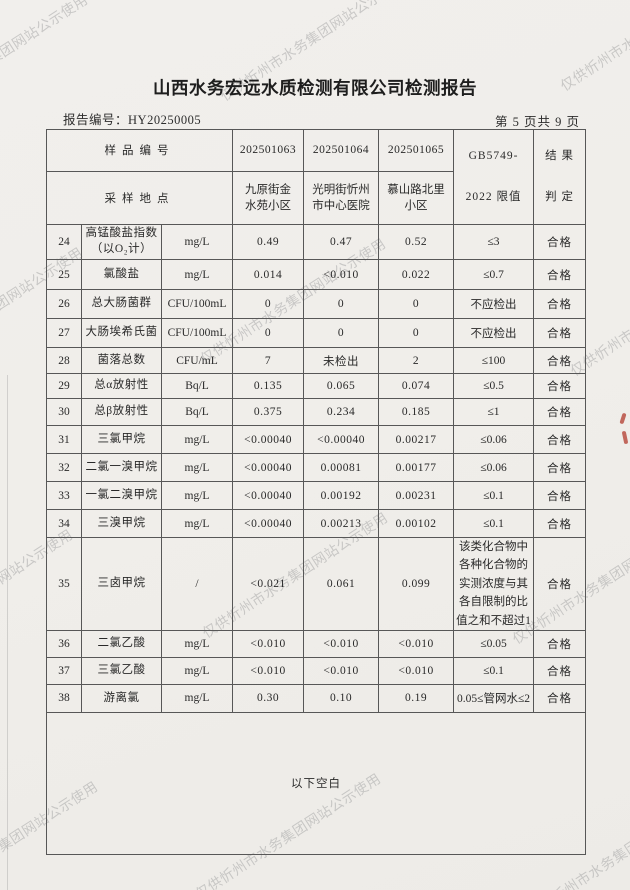 The width and height of the screenshot is (630, 890). What do you see at coordinates (316, 698) in the screenshot?
I see `table-row: 38 游离氯 mg/L 0.30 0.10 0.19 0.05≤管网水≤2 合格` at bounding box center [316, 698].